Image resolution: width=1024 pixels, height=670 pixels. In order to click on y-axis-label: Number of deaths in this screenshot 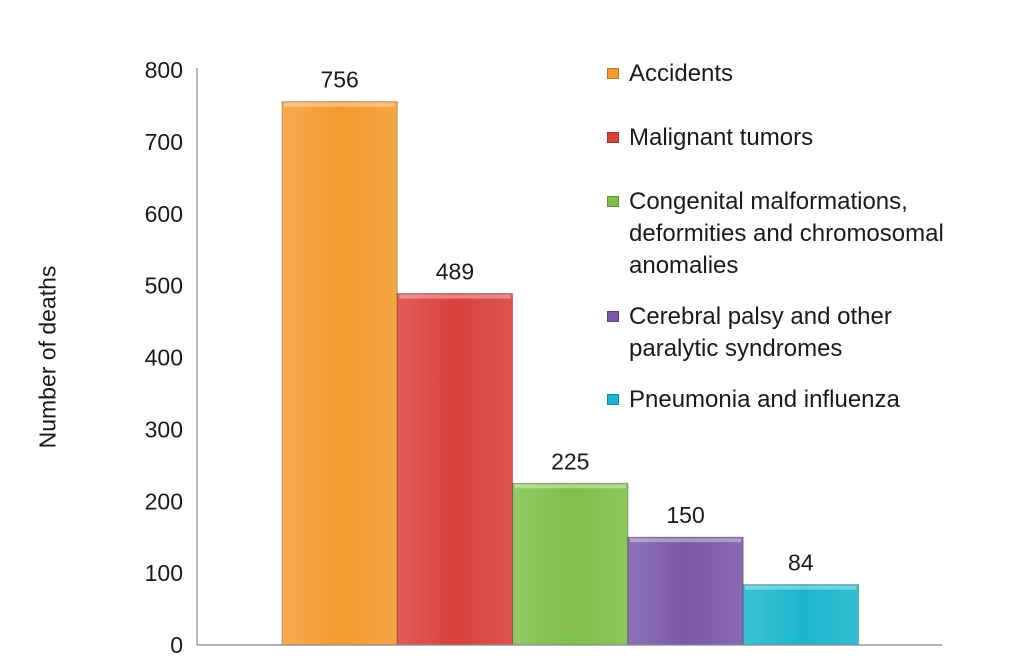, I will do `click(47, 357)`.